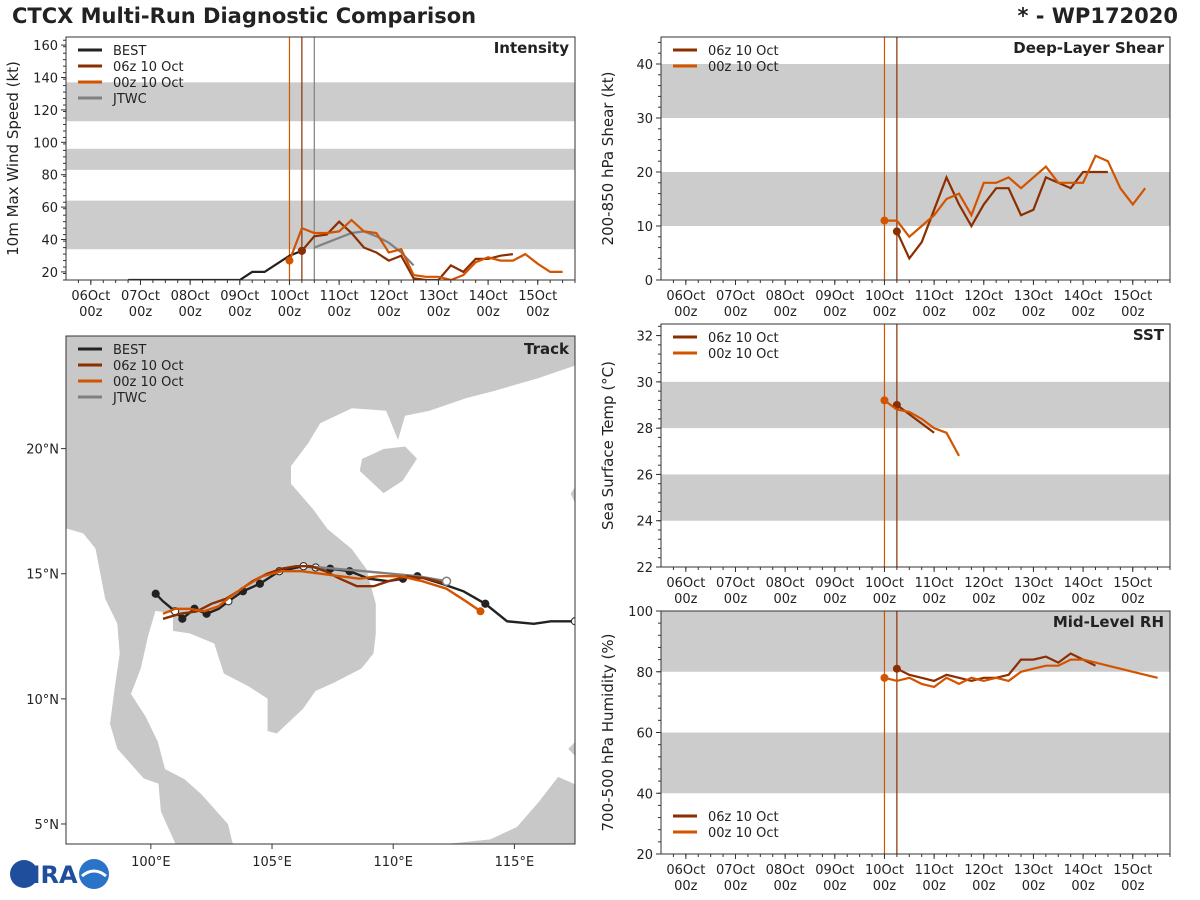  What do you see at coordinates (785, 886) in the screenshot?
I see `rh-xtick-hour-2: 00z` at bounding box center [785, 886].